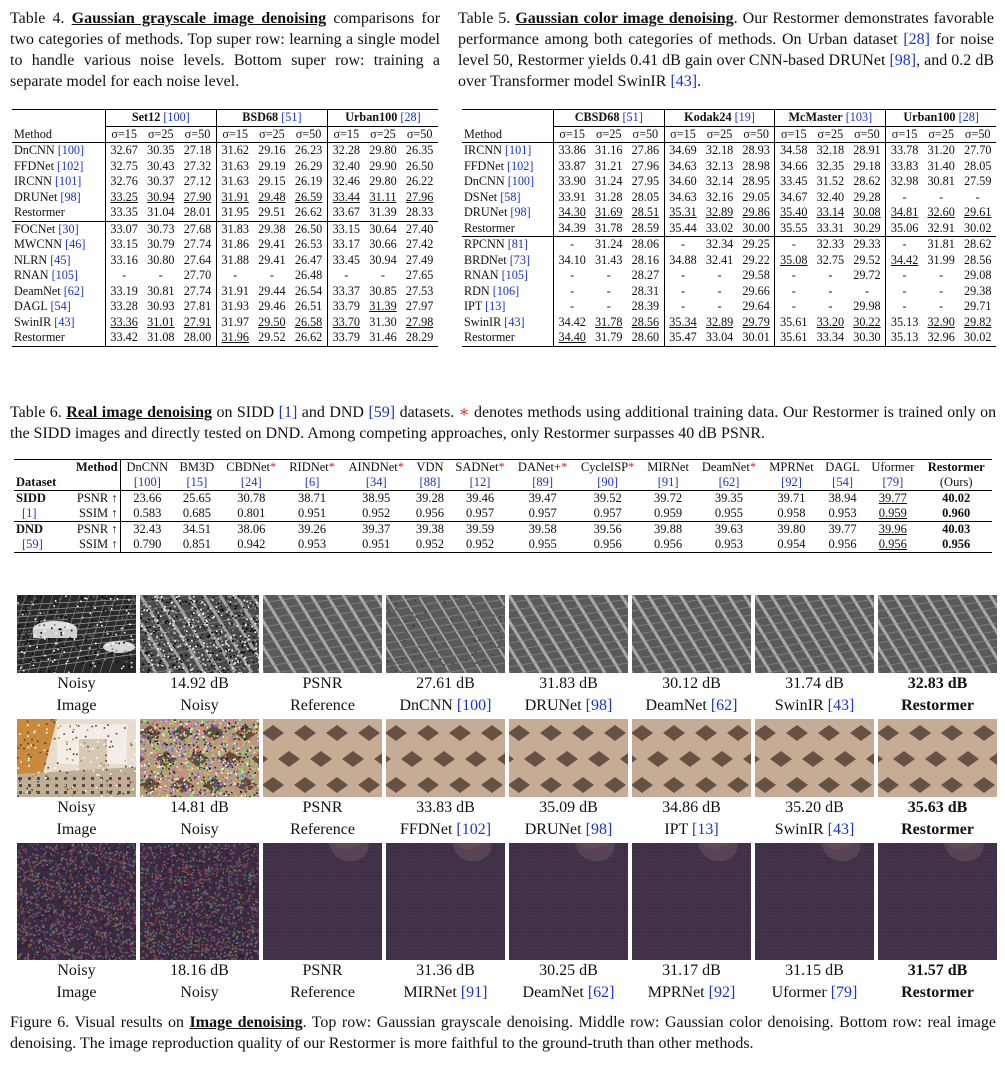 The image size is (1005, 1078). I want to click on citation-link: [58], so click(510, 196).